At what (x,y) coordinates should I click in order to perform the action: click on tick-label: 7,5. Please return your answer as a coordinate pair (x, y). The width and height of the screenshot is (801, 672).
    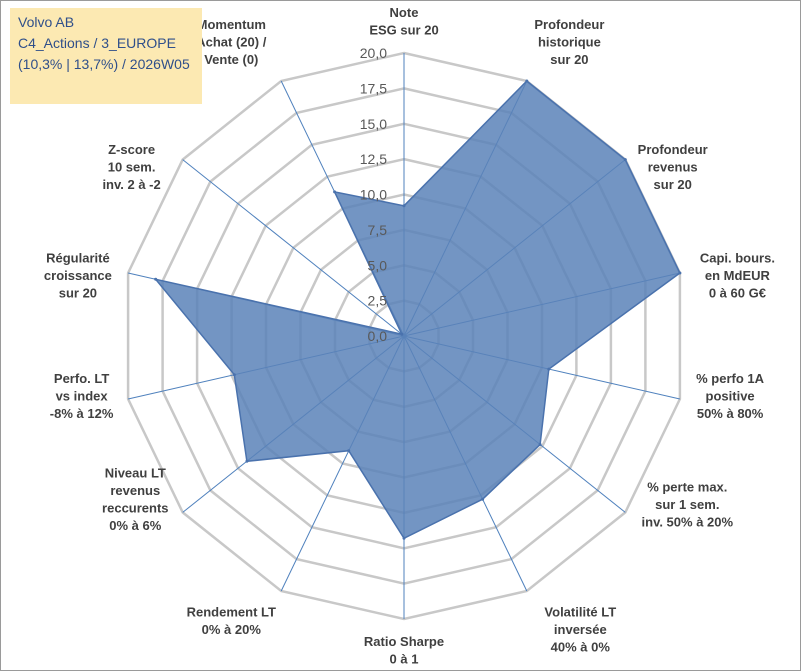
    Looking at the image, I should click on (378, 230).